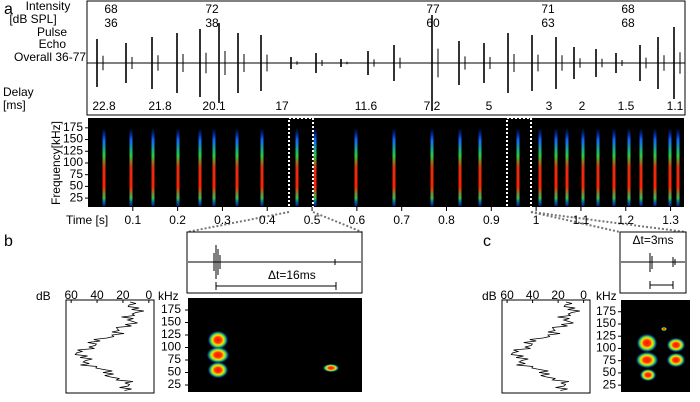 The height and width of the screenshot is (402, 700). Describe the element at coordinates (652, 240) in the screenshot. I see `delta-t: Δt=3ms` at that location.